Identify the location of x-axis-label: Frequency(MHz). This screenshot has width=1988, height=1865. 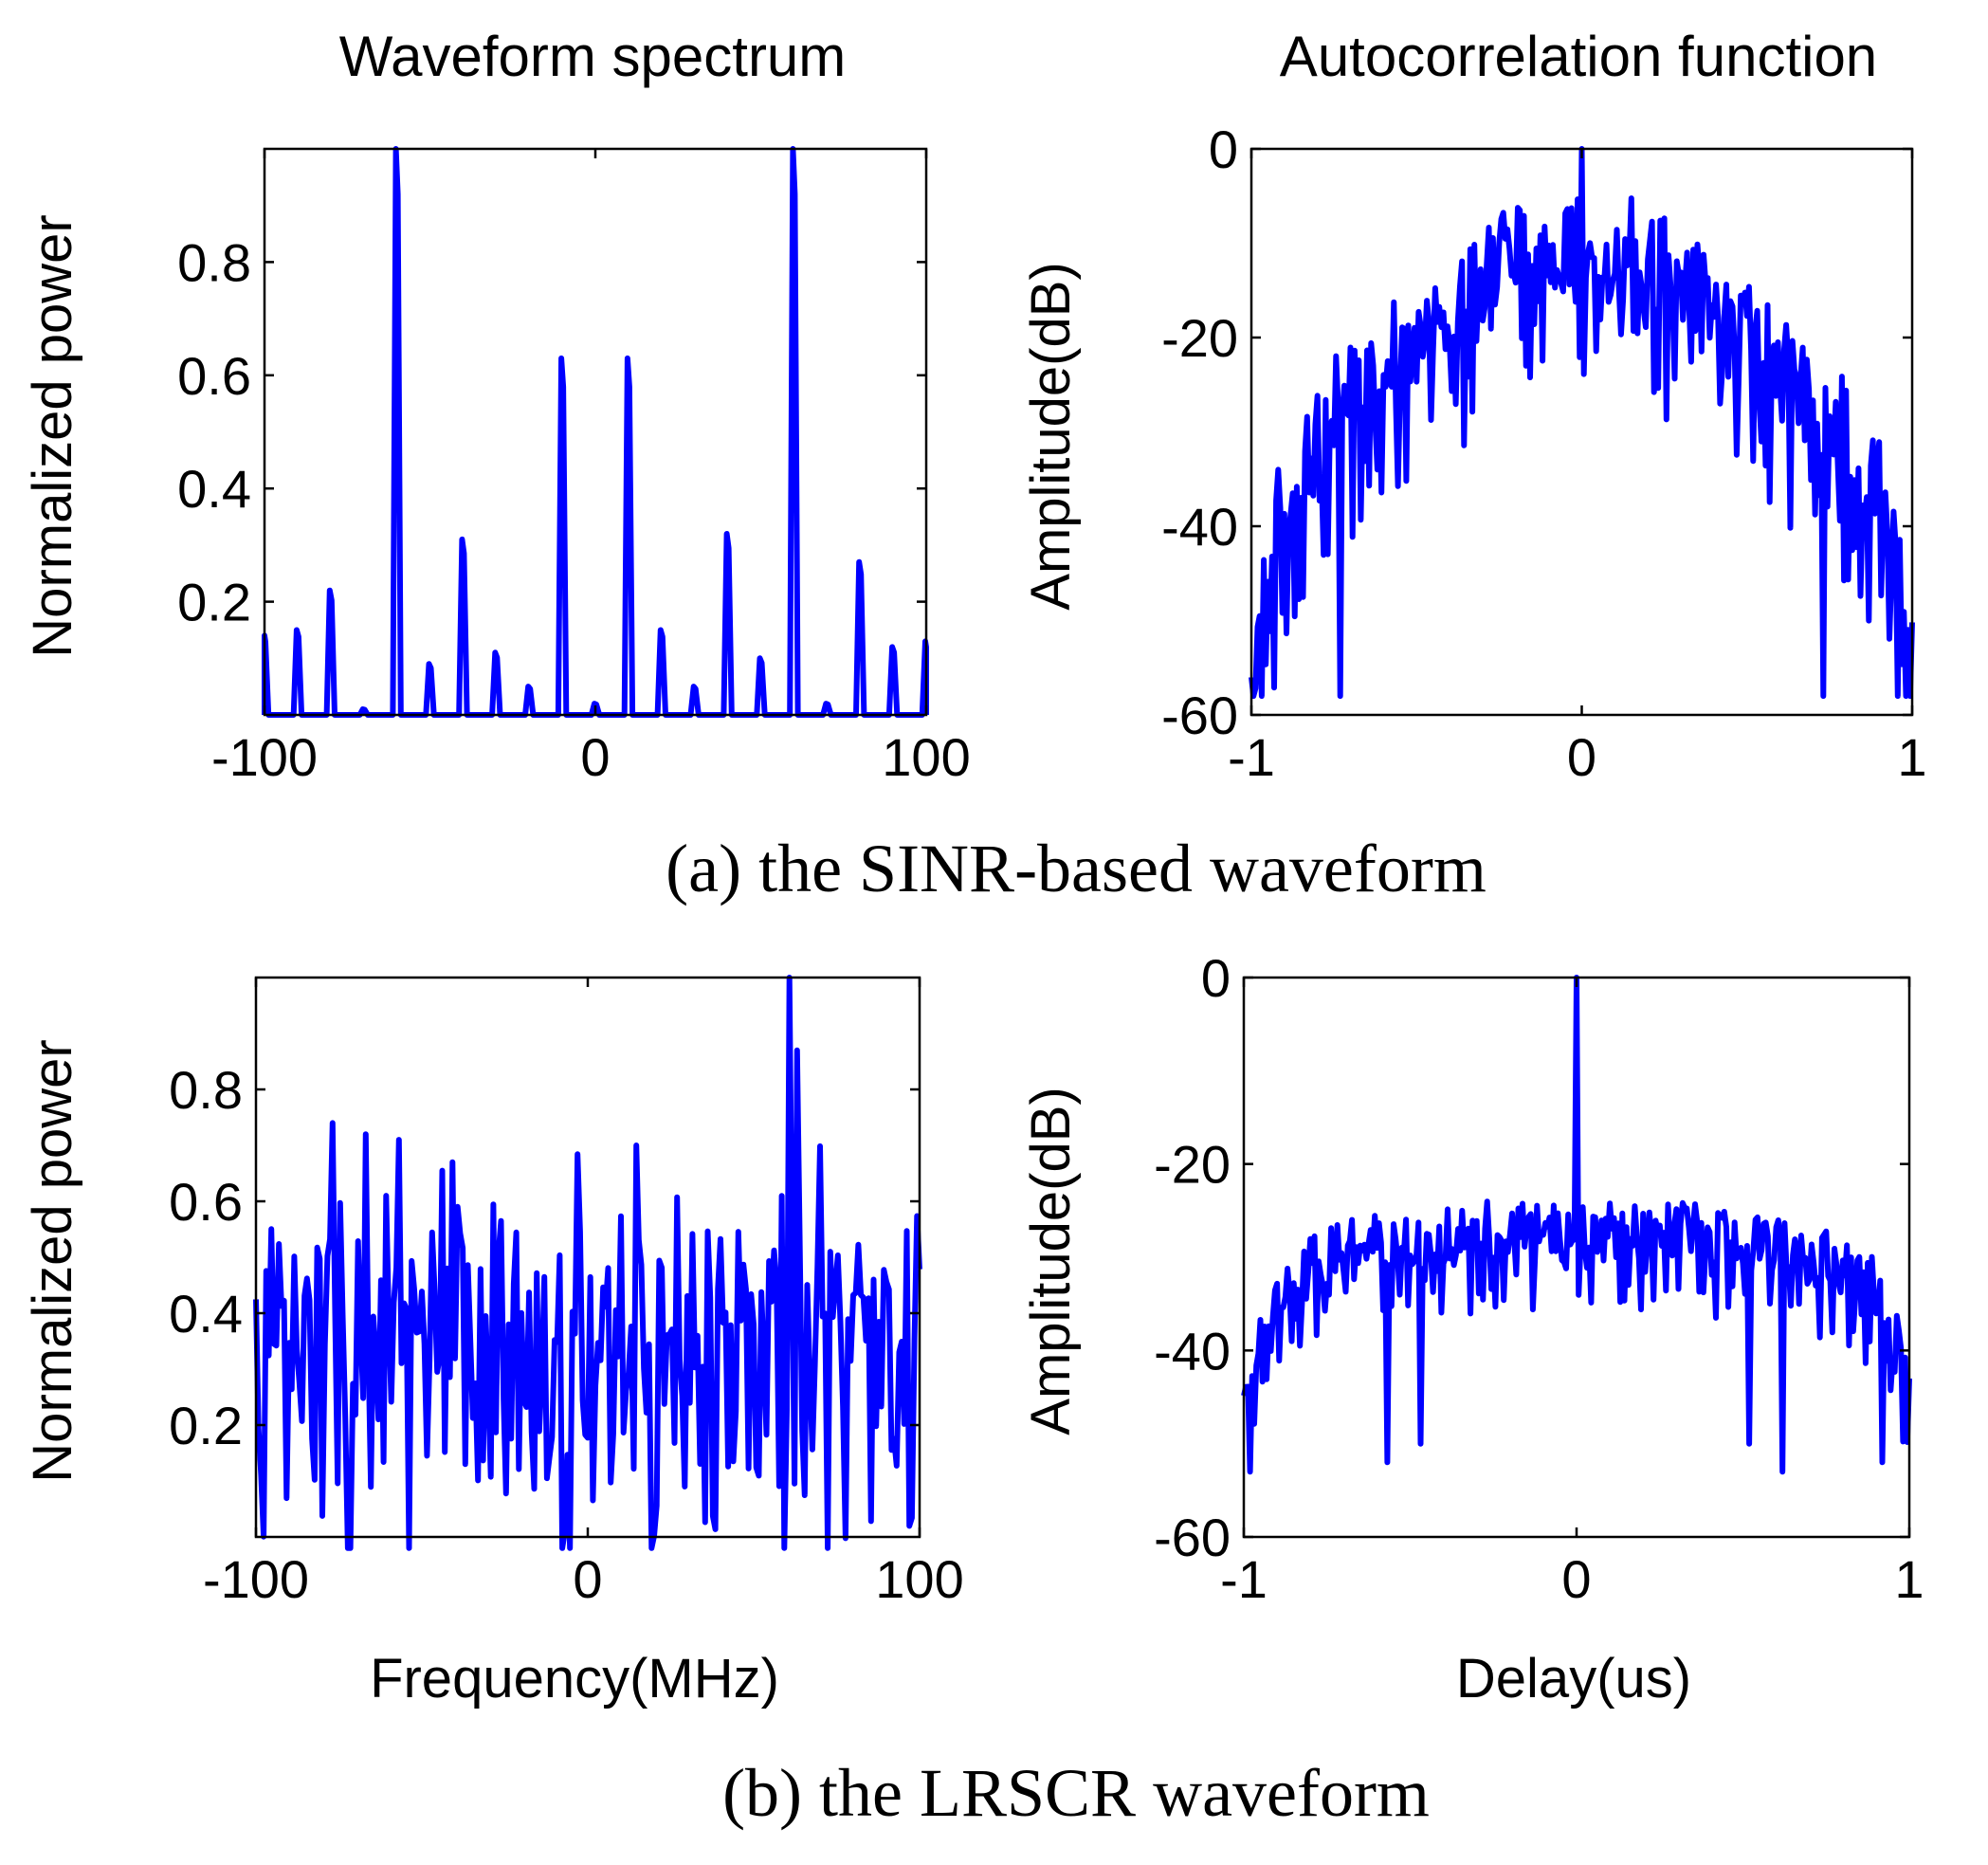
(574, 1679).